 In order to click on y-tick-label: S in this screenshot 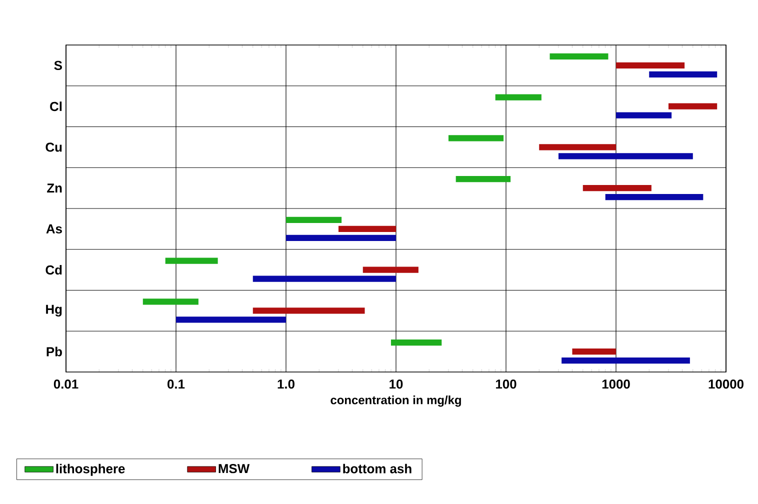, I will do `click(58, 65)`.